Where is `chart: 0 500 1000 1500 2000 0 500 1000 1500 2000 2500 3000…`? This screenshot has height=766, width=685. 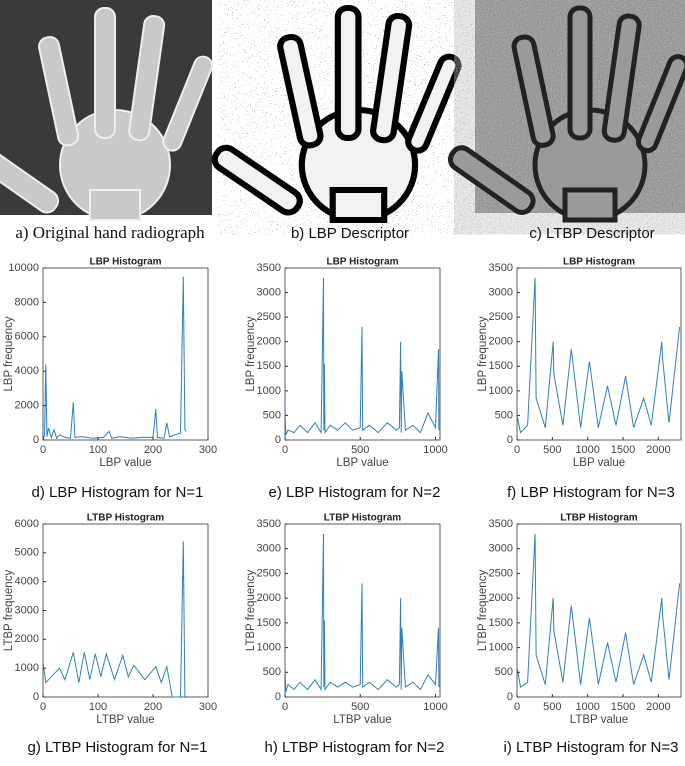 chart: 0 500 1000 1500 2000 0 500 1000 1500 2000 2500 3000… is located at coordinates (579, 634).